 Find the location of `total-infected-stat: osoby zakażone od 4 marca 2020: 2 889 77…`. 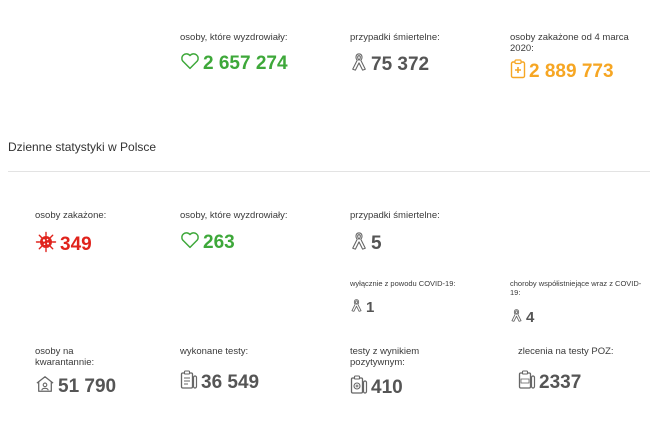

total-infected-stat: osoby zakażone od 4 marca 2020: 2 889 77… is located at coordinates (577, 58).